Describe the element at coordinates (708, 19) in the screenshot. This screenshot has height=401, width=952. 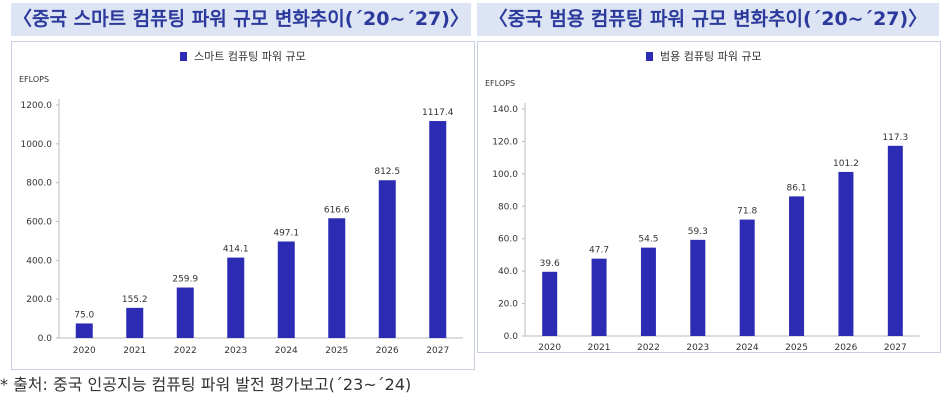
I see `chart-title-general-computing: 〈중국 범용 컴퓨팅 파워 규모 변화추이(´20~´27)〉` at that location.